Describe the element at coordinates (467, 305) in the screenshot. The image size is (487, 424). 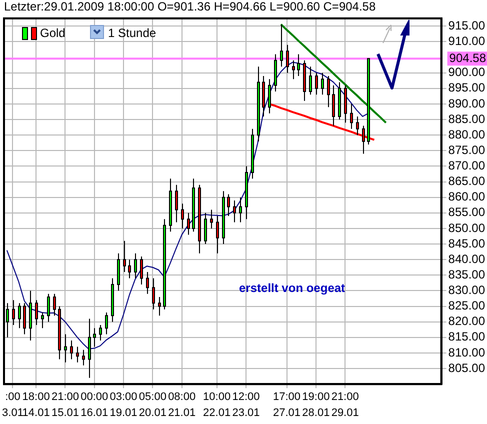
I see `y-tick-label: 825.00` at that location.